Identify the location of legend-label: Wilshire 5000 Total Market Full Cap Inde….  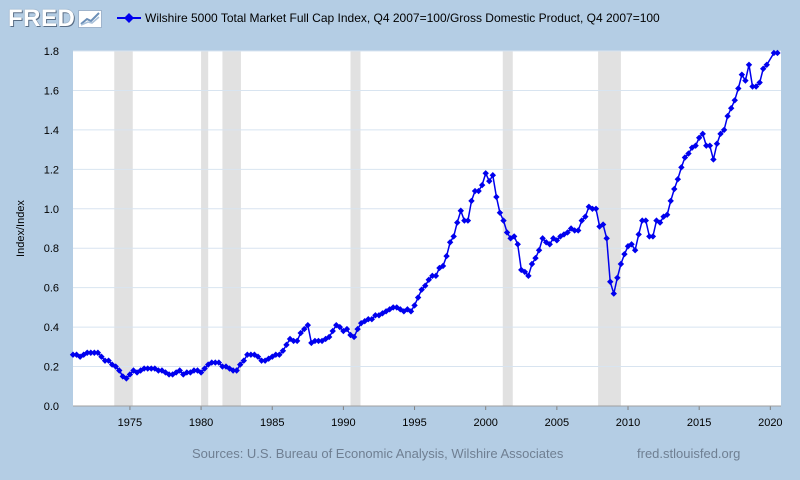
(402, 18).